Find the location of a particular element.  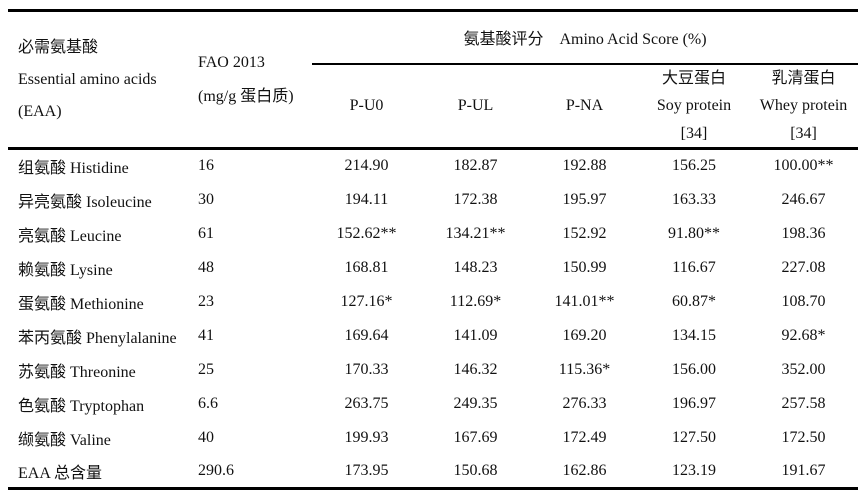

whey-protein-score: 191.67 is located at coordinates (803, 470).